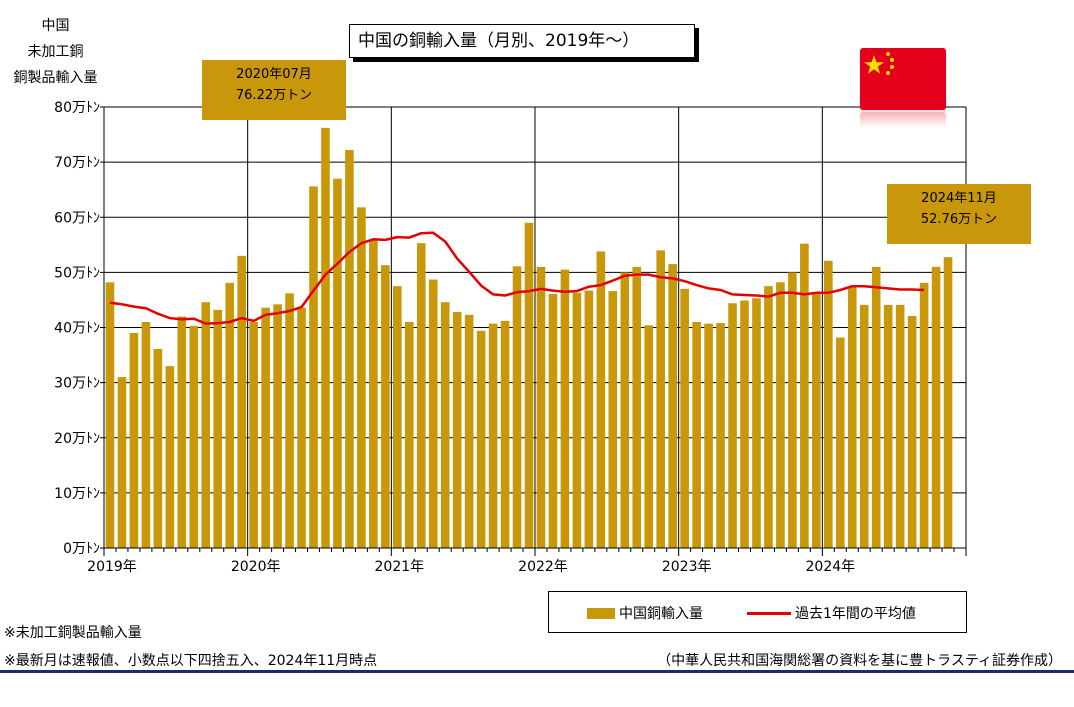  What do you see at coordinates (645, 613) in the screenshot?
I see `legend-bar-entry: 中国銅輸入量` at bounding box center [645, 613].